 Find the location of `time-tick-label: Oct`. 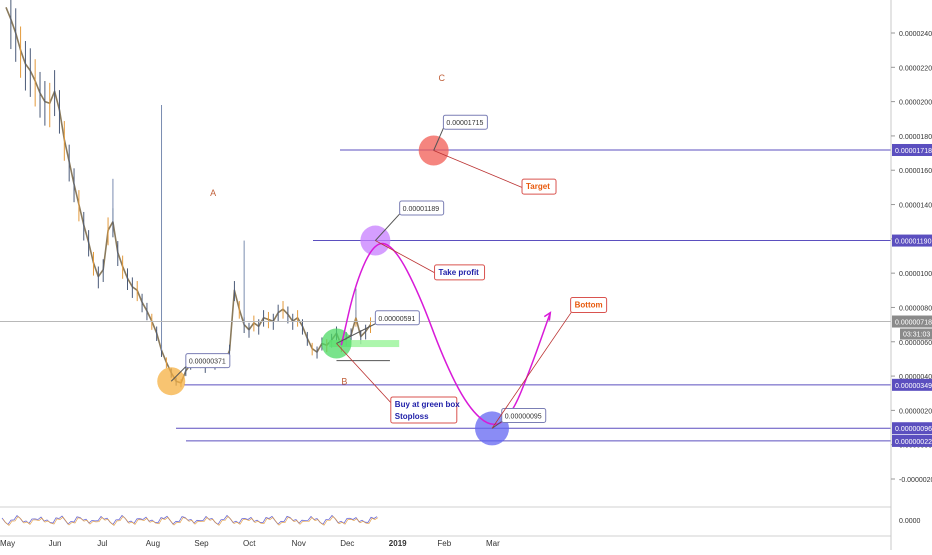

time-tick-label: Oct is located at coordinates (249, 543).